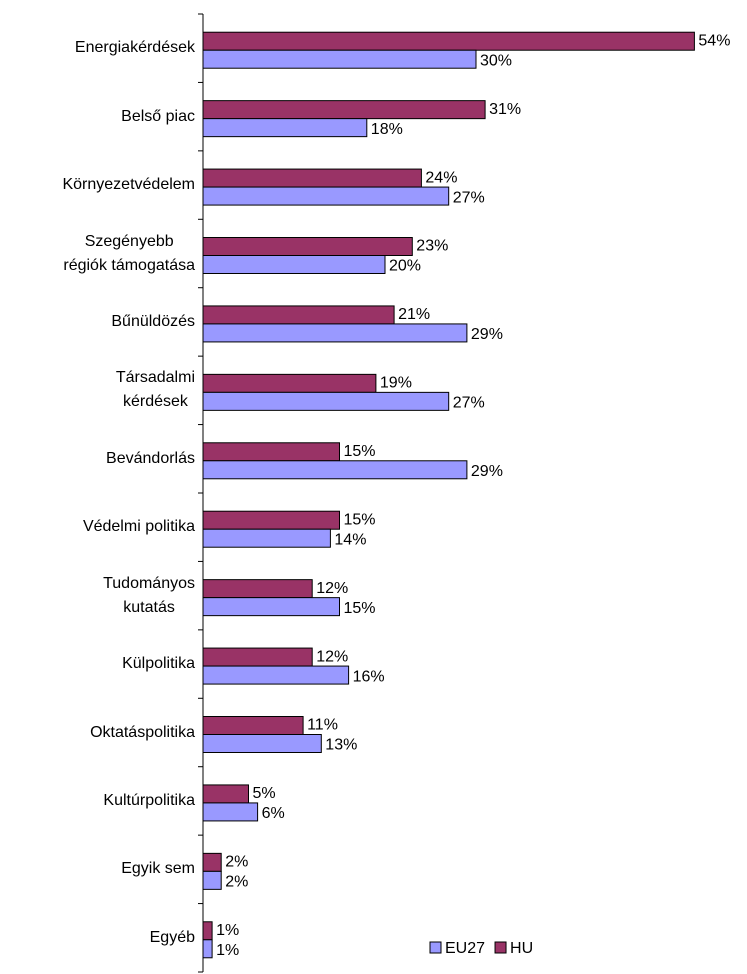  Describe the element at coordinates (414, 314) in the screenshot. I see `value-label: 21%` at that location.